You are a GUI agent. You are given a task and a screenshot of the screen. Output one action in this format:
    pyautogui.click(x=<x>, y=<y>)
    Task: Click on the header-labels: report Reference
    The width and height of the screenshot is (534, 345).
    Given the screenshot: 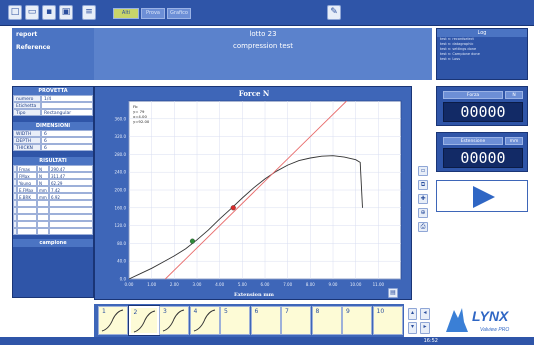 What is the action you would take?
    pyautogui.click(x=53, y=54)
    